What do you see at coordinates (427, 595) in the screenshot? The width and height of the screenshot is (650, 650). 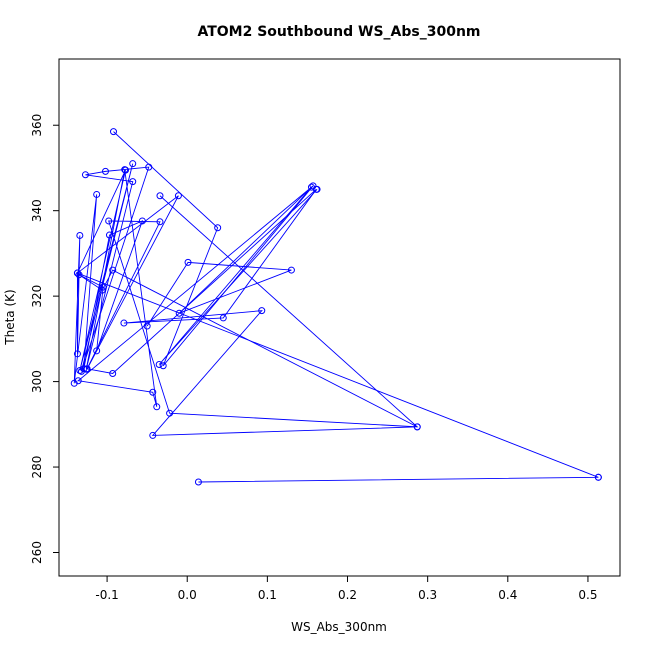 I see `x-tick-label: 0.3` at bounding box center [427, 595].